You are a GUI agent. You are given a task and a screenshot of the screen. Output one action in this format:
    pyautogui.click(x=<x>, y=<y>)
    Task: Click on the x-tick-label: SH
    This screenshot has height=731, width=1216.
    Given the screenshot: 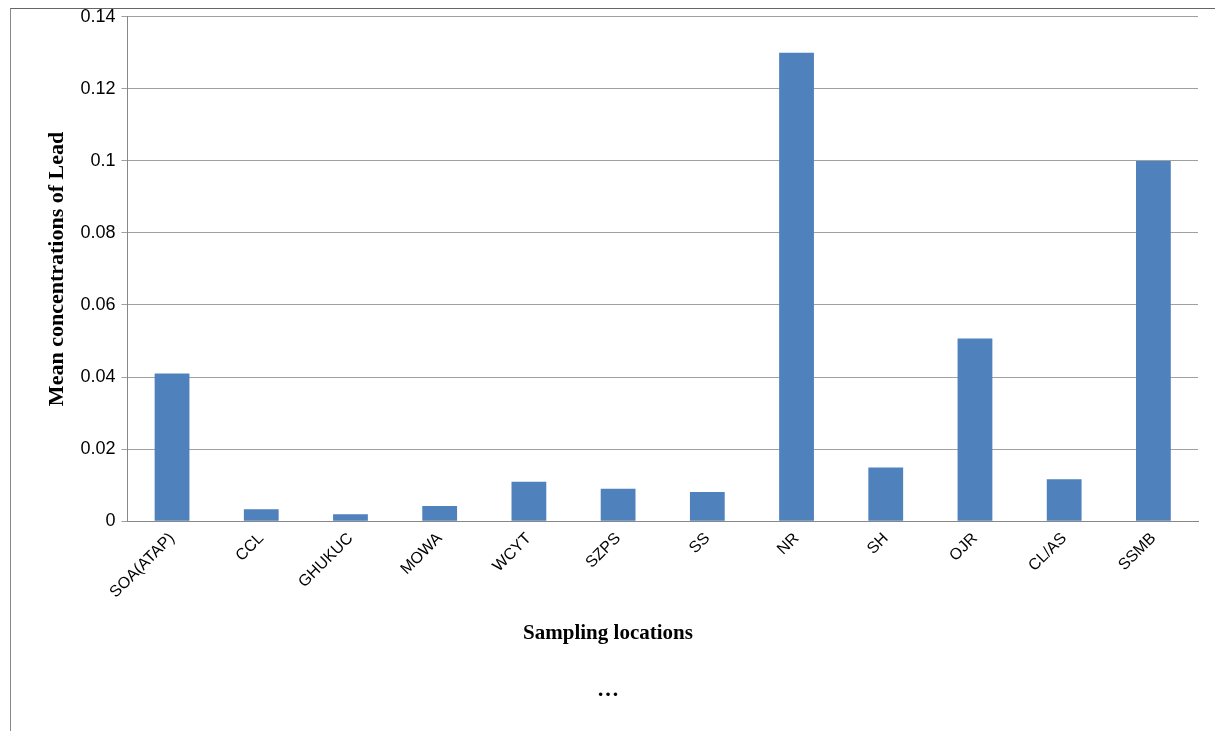 What is the action you would take?
    pyautogui.click(x=877, y=543)
    